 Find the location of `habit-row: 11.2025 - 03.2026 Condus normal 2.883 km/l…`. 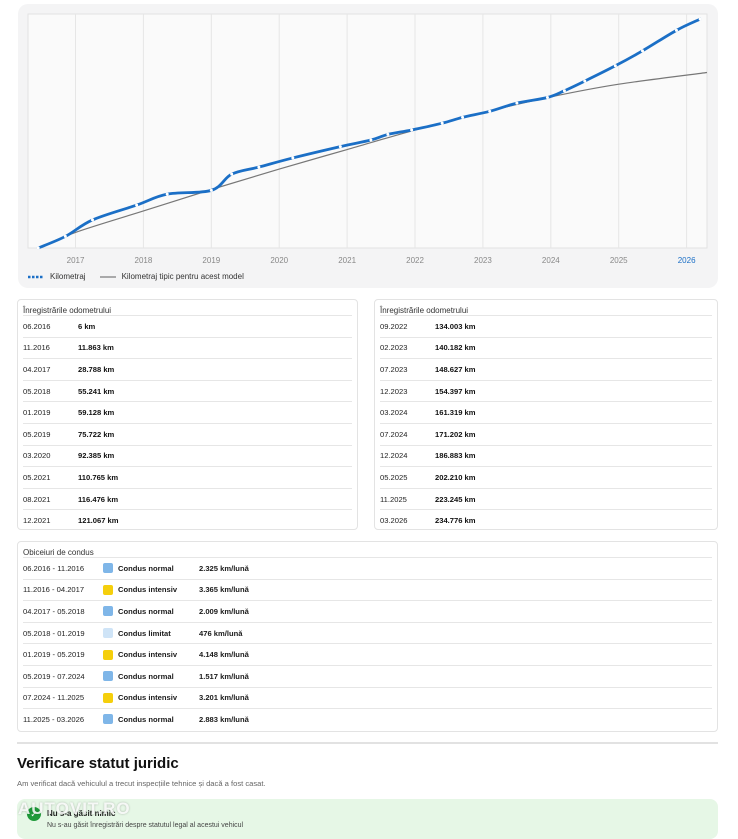

habit-row: 11.2025 - 03.2026 Condus normal 2.883 km/l… is located at coordinates (367, 719).